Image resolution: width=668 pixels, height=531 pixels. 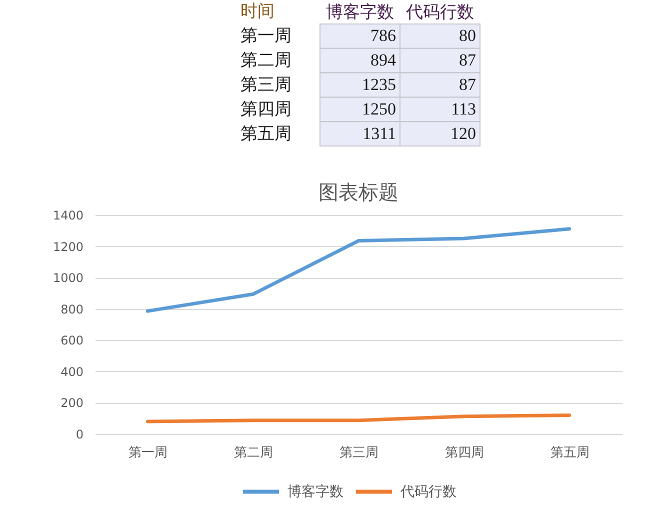 I want to click on x-tick-label: 第五周, so click(x=570, y=453).